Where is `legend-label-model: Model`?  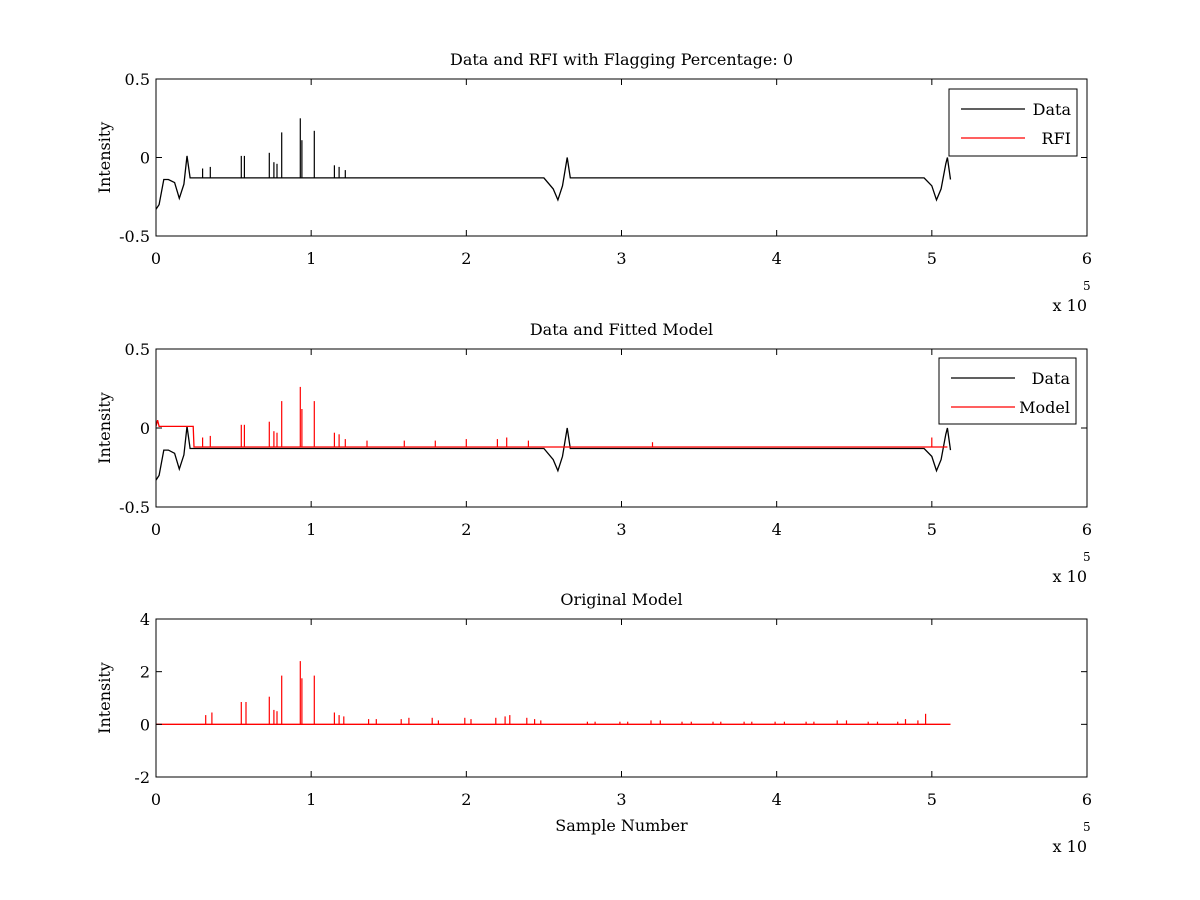 legend-label-model: Model is located at coordinates (1044, 407).